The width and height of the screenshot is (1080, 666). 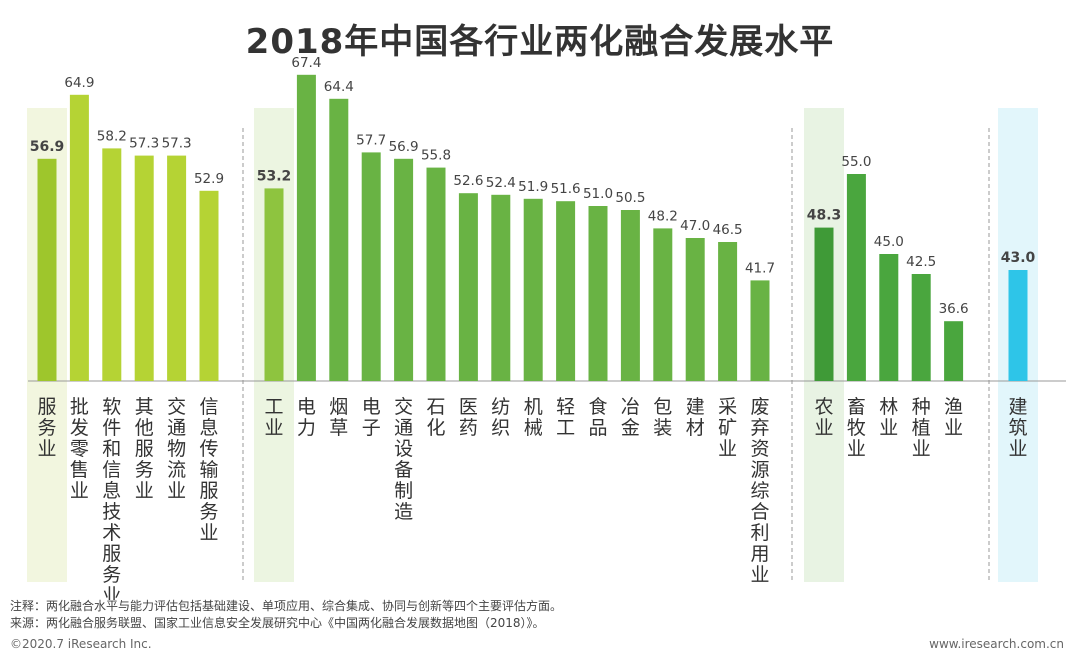 I want to click on category-label: 农业, so click(x=823, y=417).